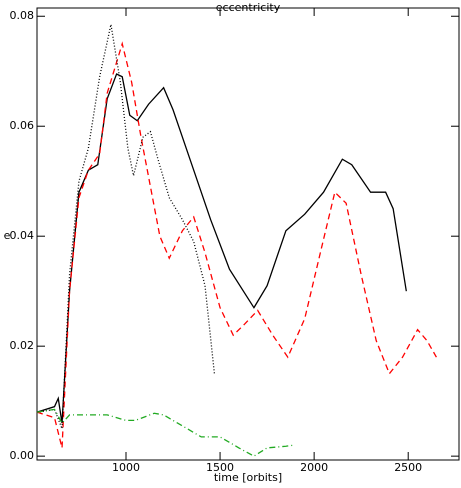 This screenshot has width=461, height=488. I want to click on series-line, so click(165, 432).